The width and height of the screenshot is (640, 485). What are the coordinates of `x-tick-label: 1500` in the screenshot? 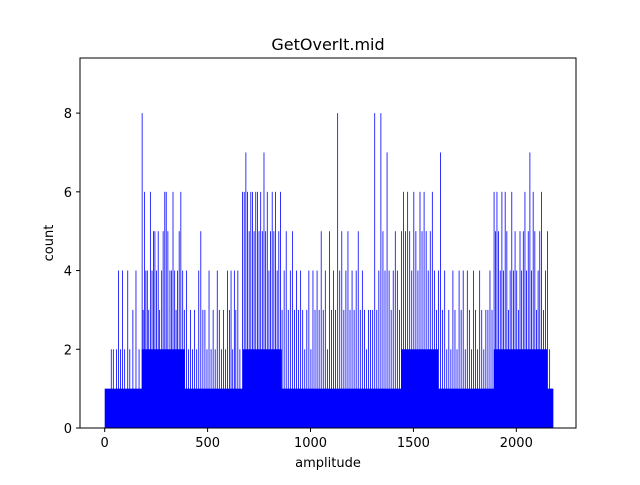 It's located at (413, 443).